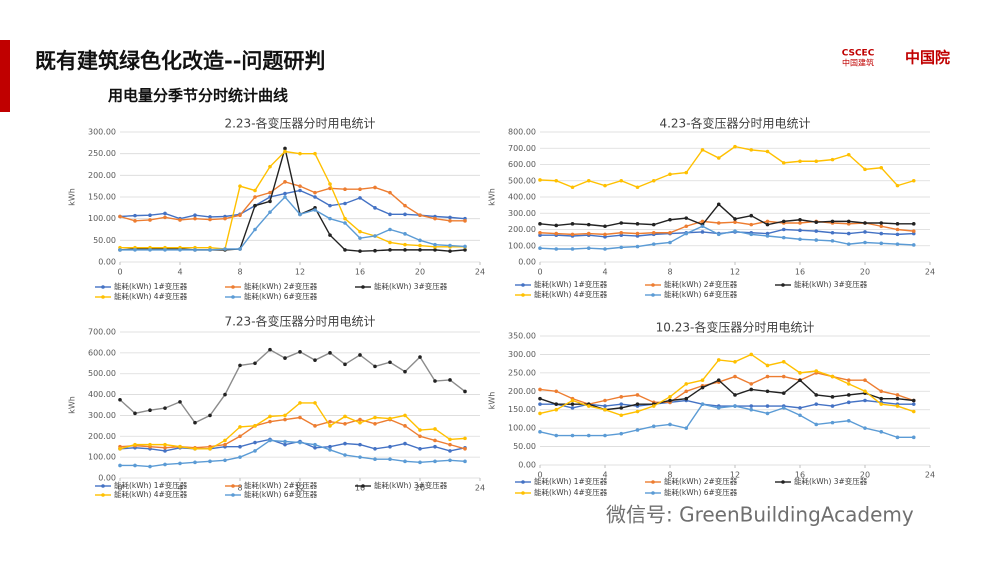  I want to click on y-tick-label: 300.00, so click(102, 415).